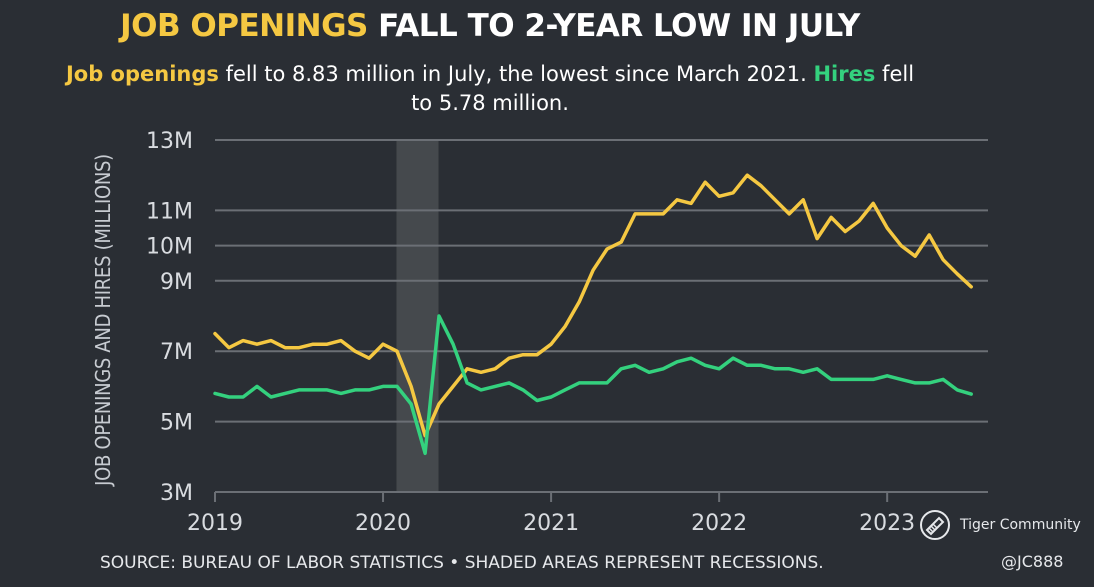 Image resolution: width=1094 pixels, height=587 pixels. What do you see at coordinates (169, 141) in the screenshot?
I see `y-tick-label: 13M` at bounding box center [169, 141].